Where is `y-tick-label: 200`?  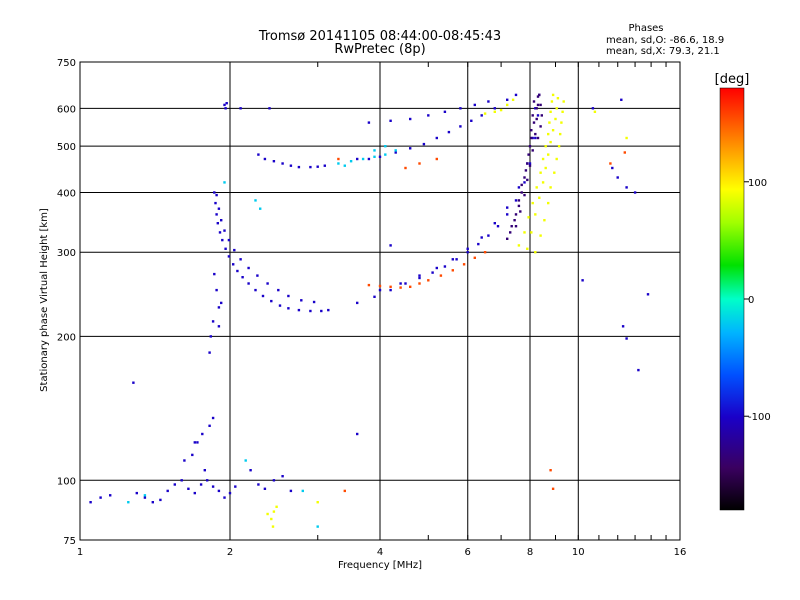
y-tick-label: 200 is located at coordinates (66, 337).